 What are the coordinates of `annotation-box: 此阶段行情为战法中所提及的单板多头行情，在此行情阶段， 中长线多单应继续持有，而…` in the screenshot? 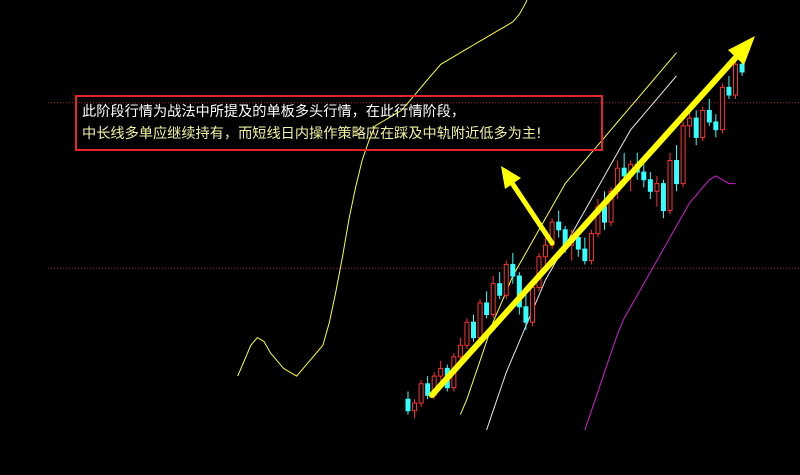 It's located at (339, 123).